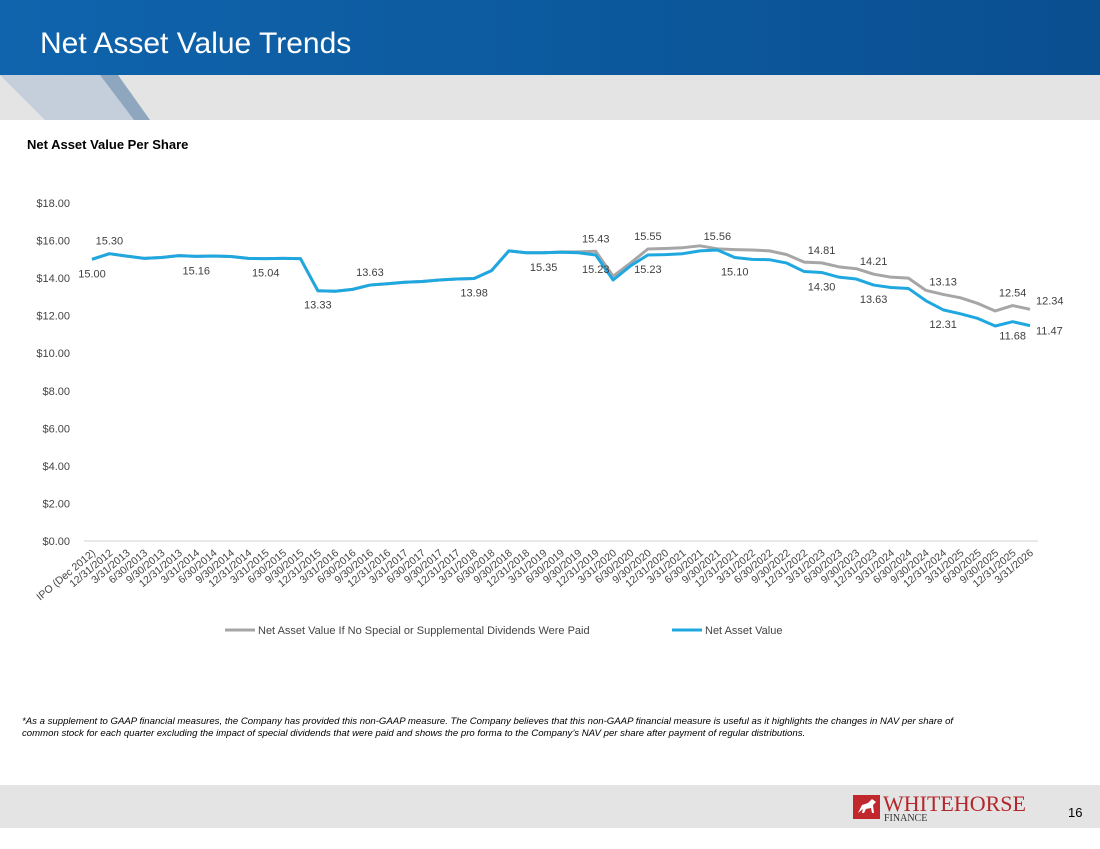 Image resolution: width=1100 pixels, height=849 pixels. What do you see at coordinates (107, 144) in the screenshot?
I see `chart-title: Net Asset Value Per Share` at bounding box center [107, 144].